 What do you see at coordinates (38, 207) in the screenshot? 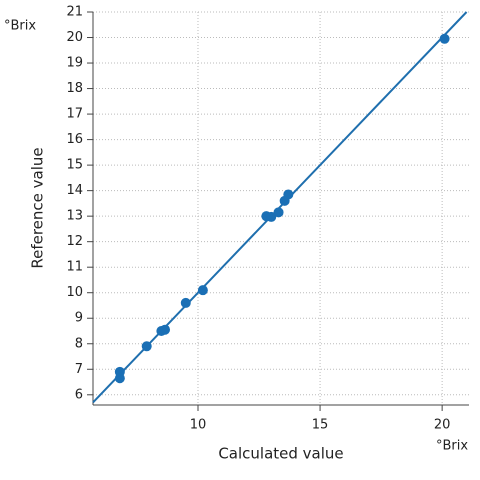
I see `y-axis-title: Reference value` at bounding box center [38, 207].